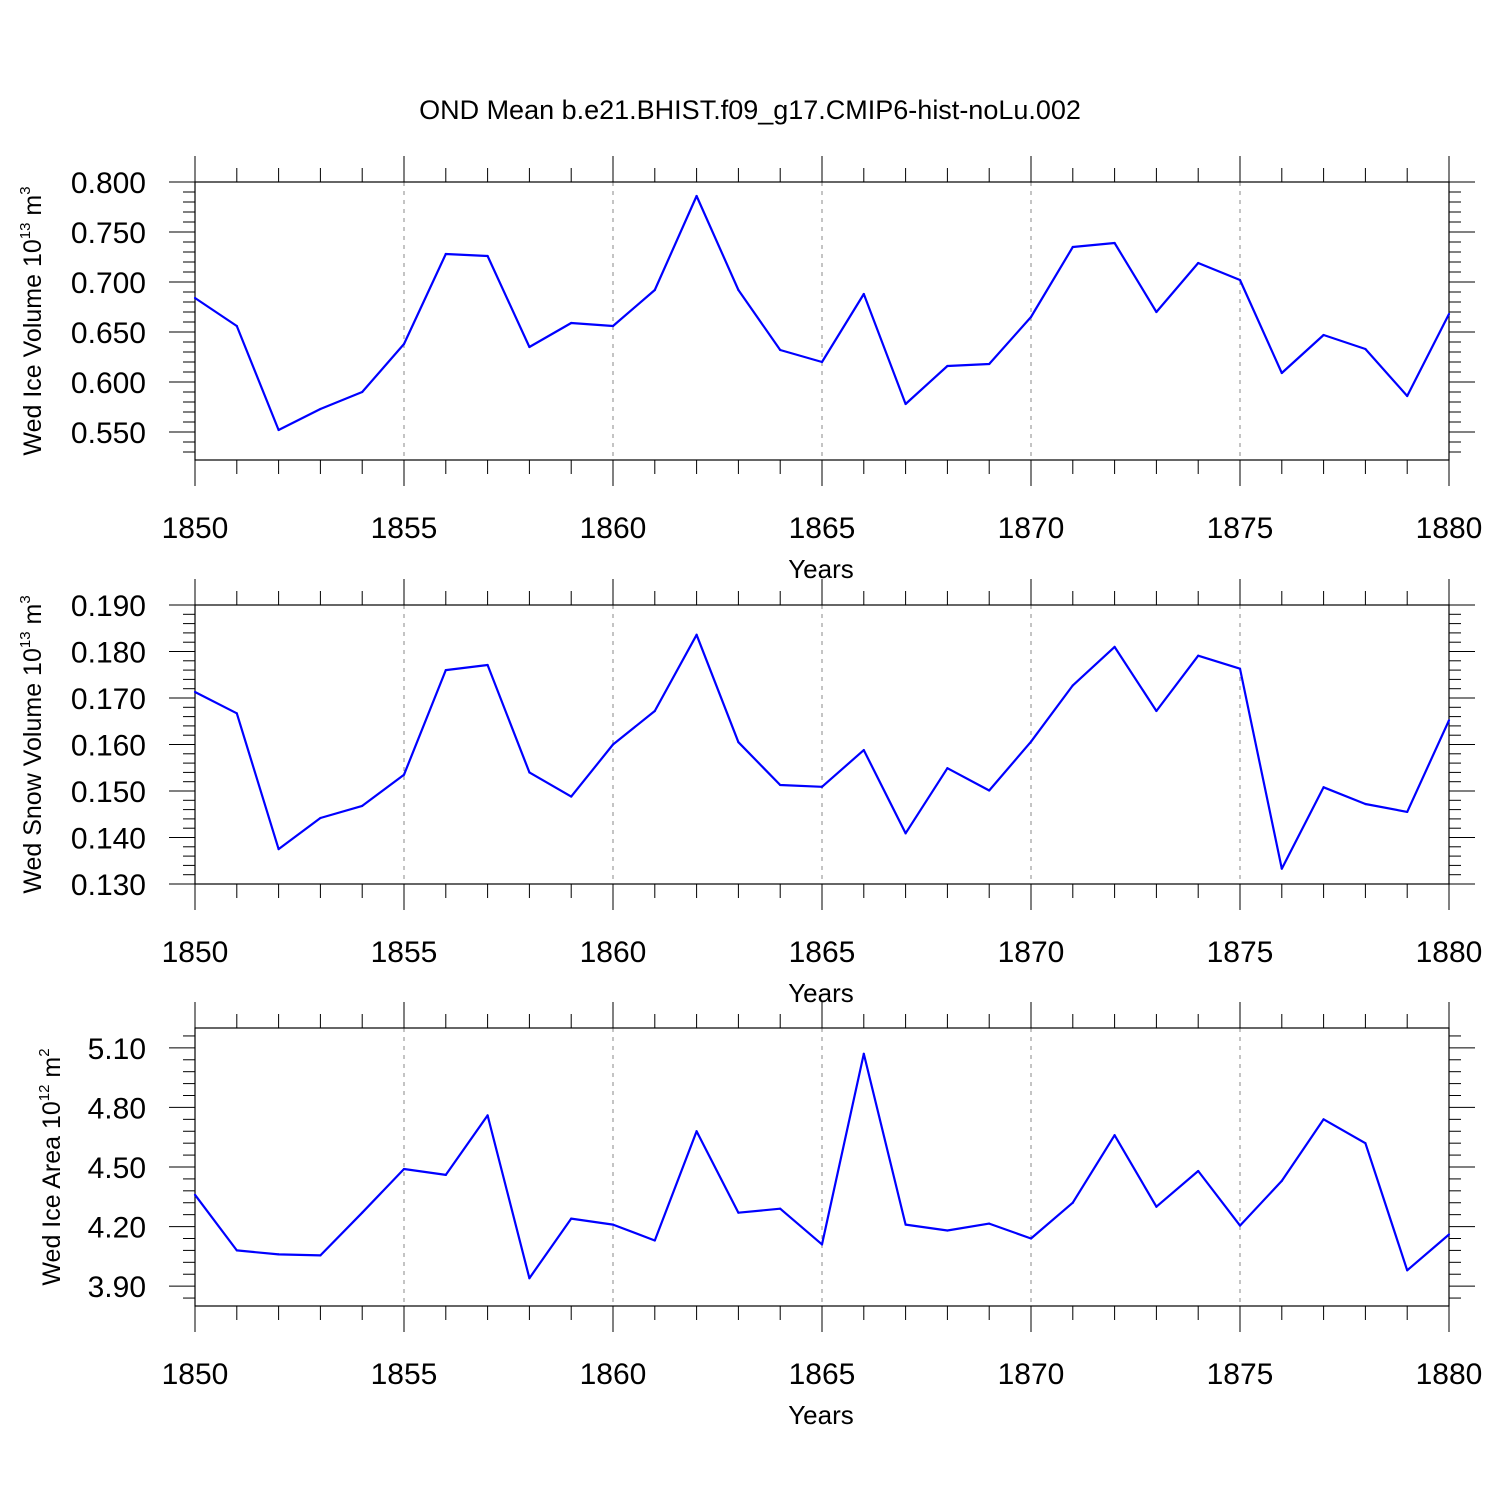  What do you see at coordinates (821, 1415) in the screenshot?
I see `x-axis-title: Years` at bounding box center [821, 1415].